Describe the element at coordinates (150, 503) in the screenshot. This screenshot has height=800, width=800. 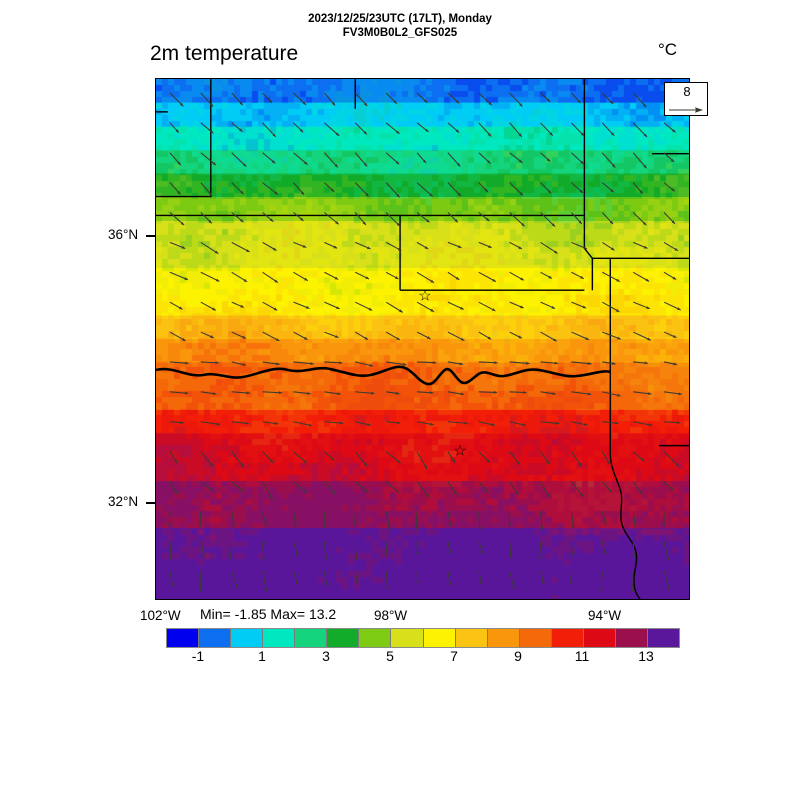
I see `lat-tickmark-32n` at that location.